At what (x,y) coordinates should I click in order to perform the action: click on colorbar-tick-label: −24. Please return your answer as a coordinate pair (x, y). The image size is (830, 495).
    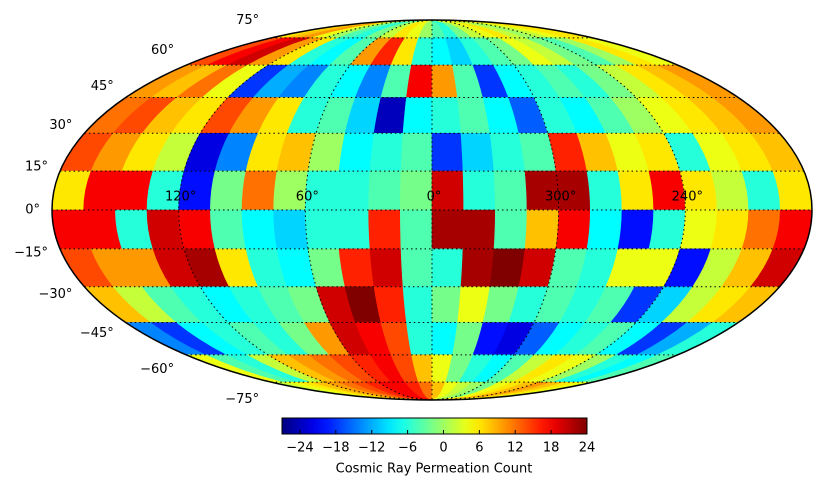
    Looking at the image, I should click on (299, 448).